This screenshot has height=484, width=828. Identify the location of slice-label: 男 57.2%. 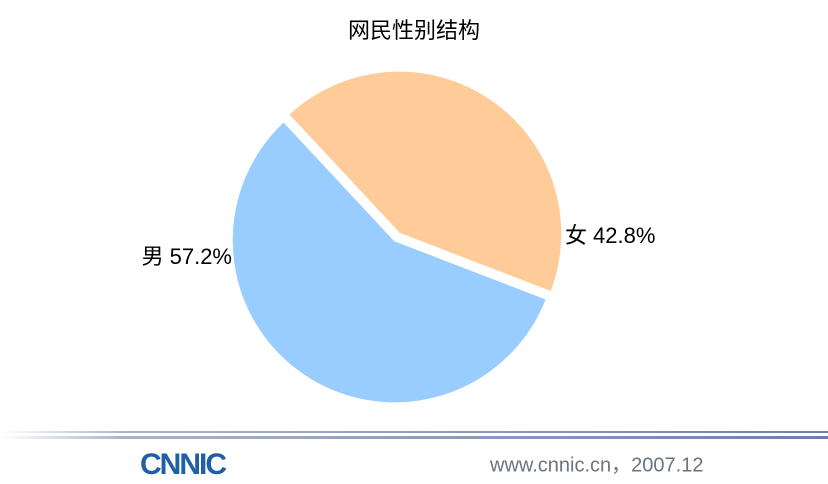
(187, 257).